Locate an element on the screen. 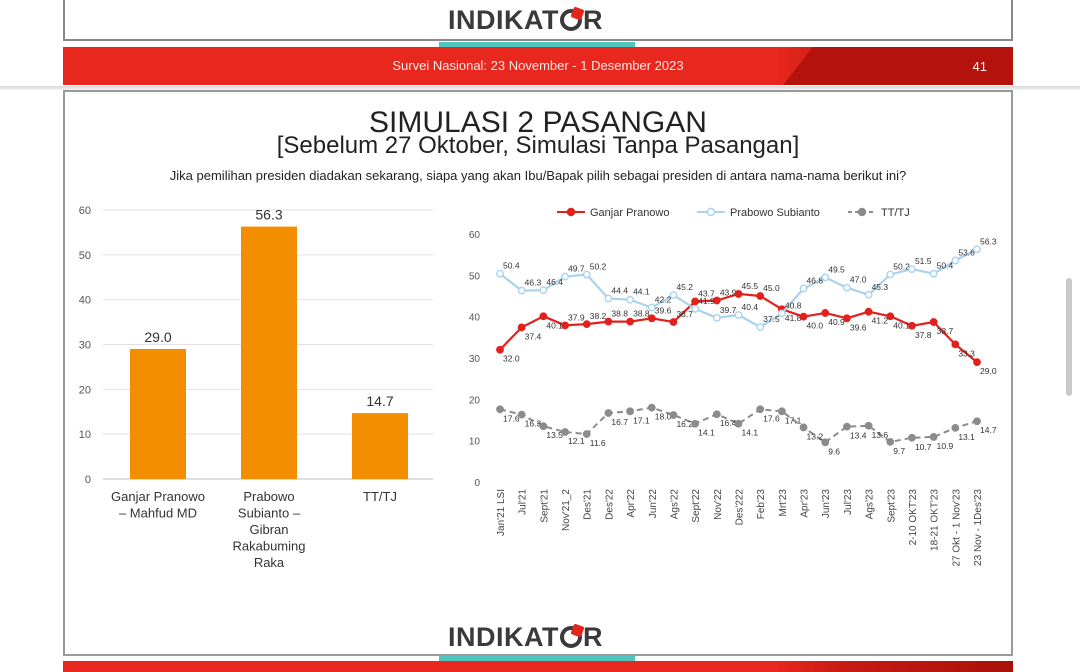 Image resolution: width=1080 pixels, height=672 pixels. data-label-tt: 14.1 is located at coordinates (706, 433).